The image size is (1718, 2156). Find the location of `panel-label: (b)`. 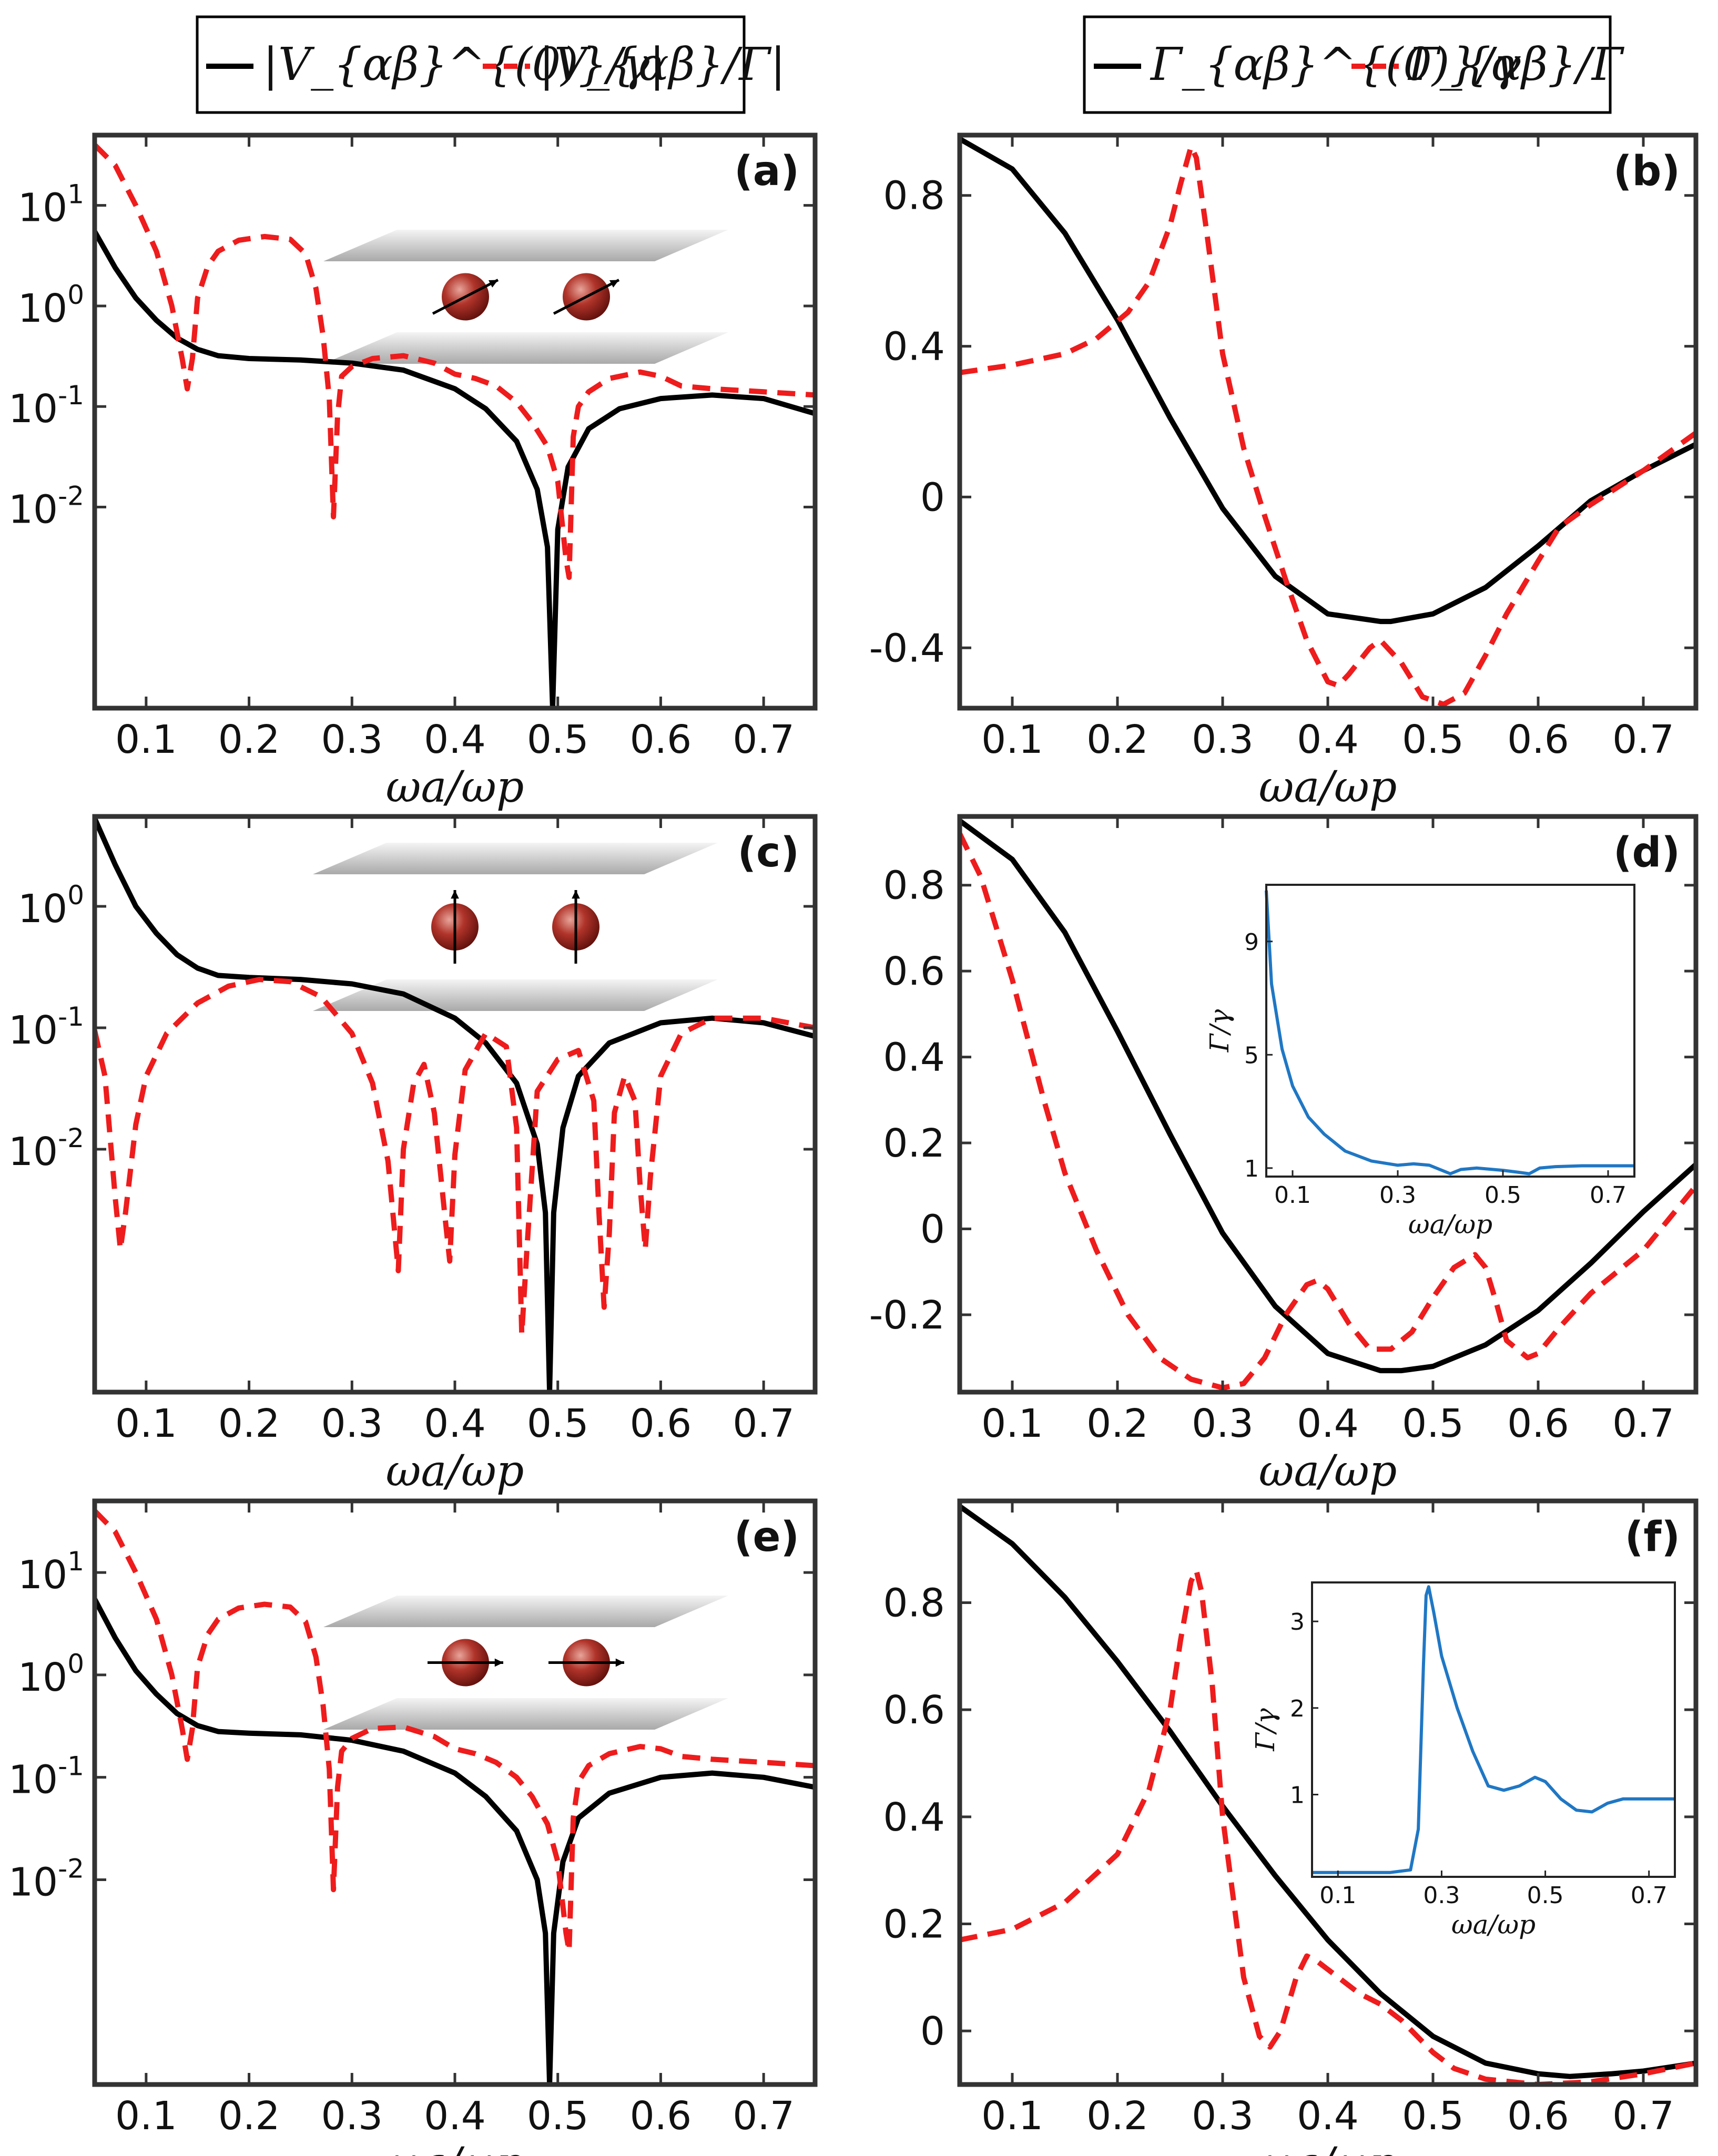

panel-label: (b) is located at coordinates (1647, 171).